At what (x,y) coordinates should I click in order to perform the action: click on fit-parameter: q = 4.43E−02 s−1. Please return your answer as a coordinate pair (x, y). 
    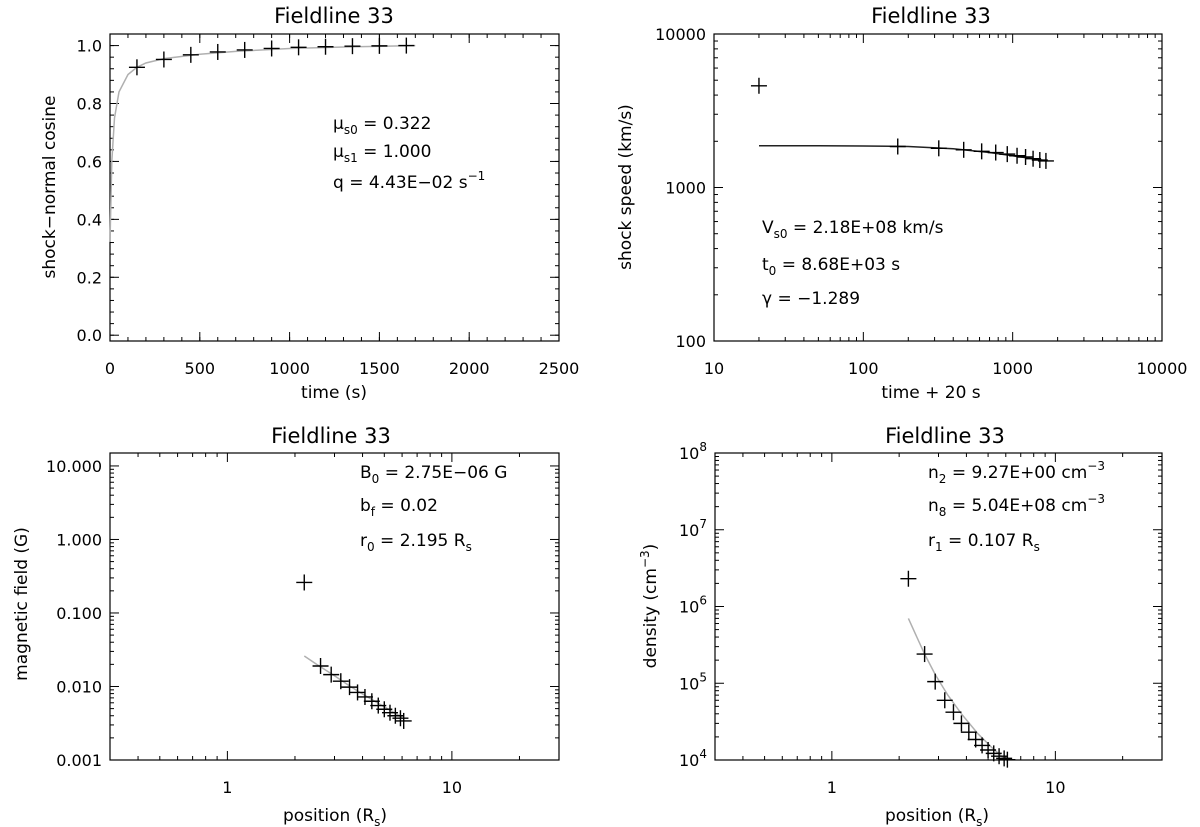
    Looking at the image, I should click on (409, 181).